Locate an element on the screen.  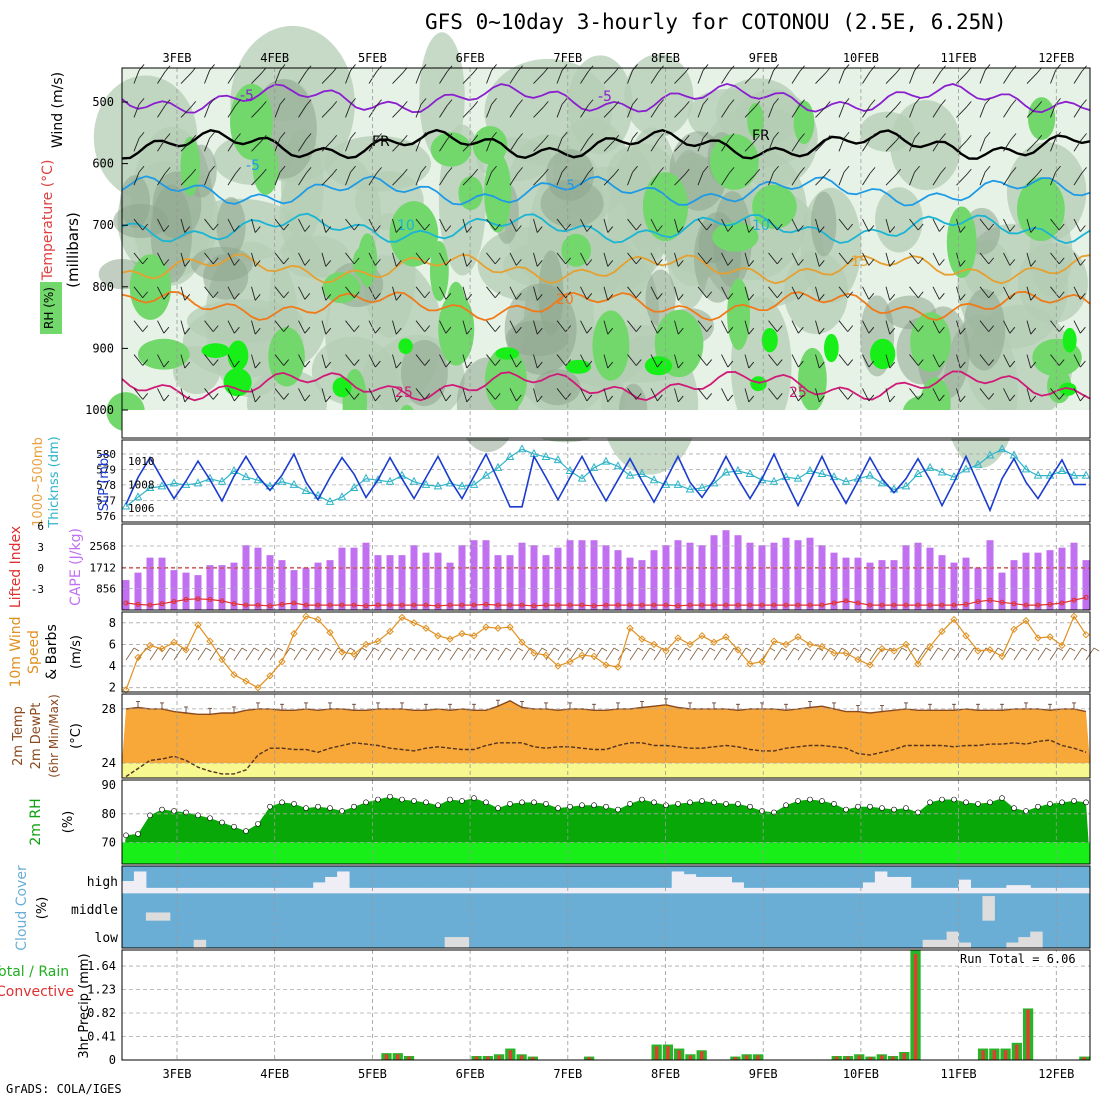
temp-label-1: 2m Temp is located at coordinates (18, 736).